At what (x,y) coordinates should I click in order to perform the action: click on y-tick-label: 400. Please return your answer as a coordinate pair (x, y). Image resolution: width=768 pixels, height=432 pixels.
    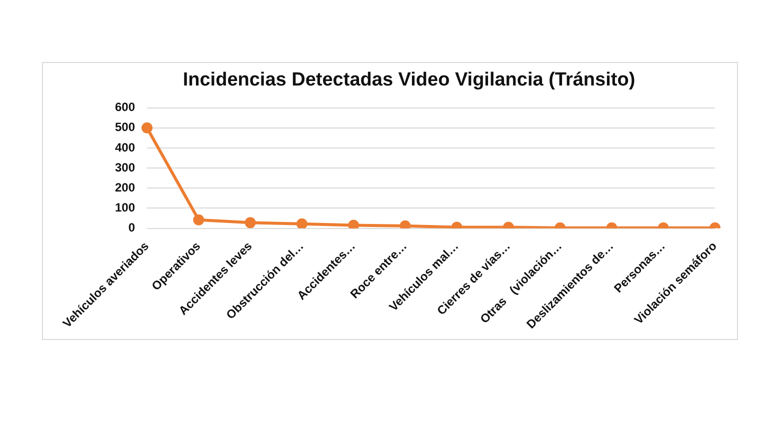
    Looking at the image, I should click on (125, 147).